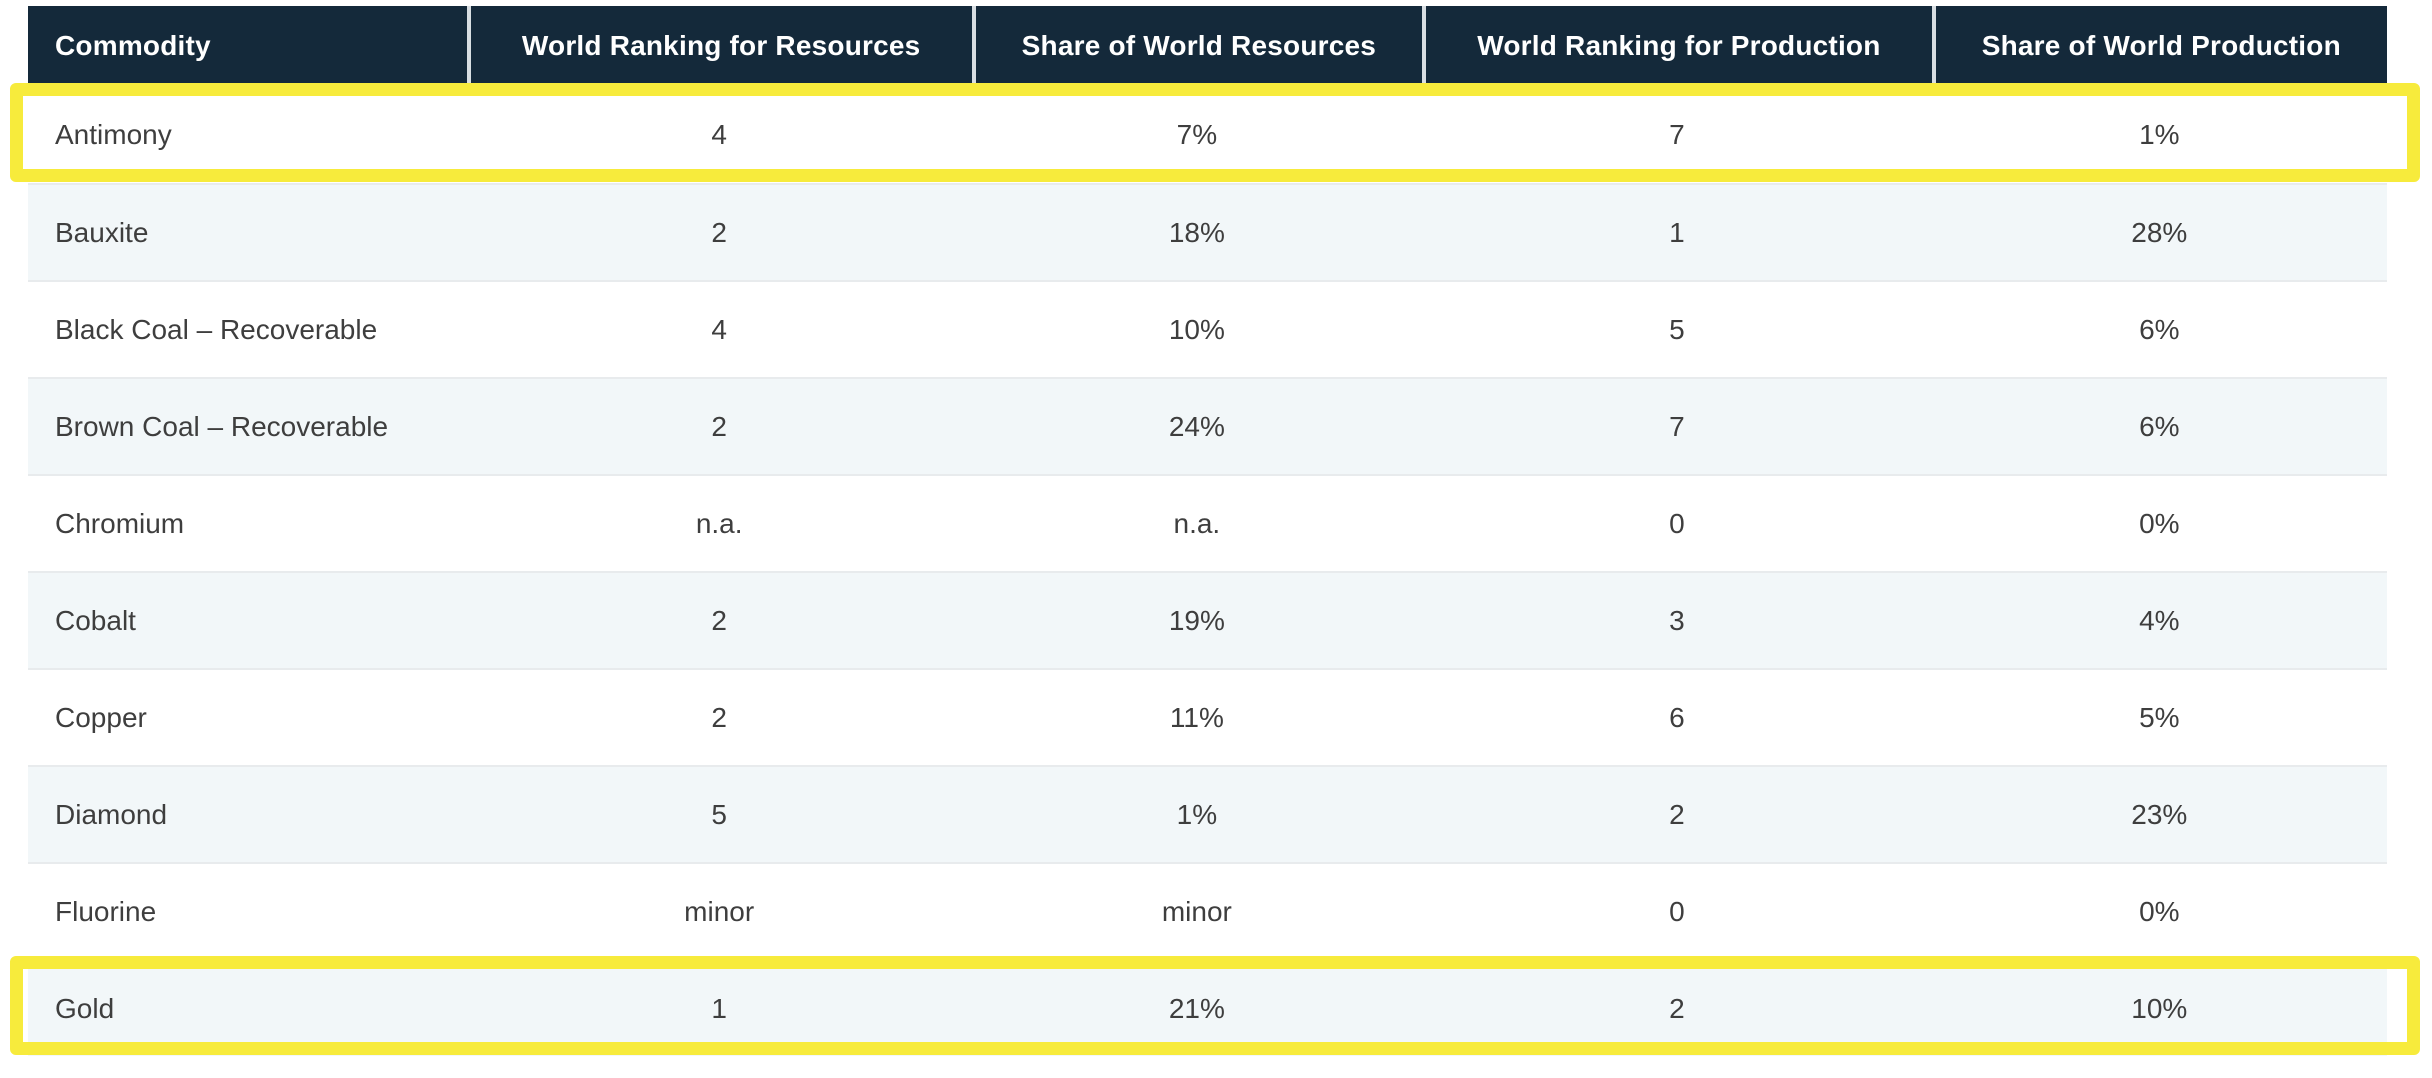  I want to click on share-world-resources-cell: minor, so click(1196, 911).